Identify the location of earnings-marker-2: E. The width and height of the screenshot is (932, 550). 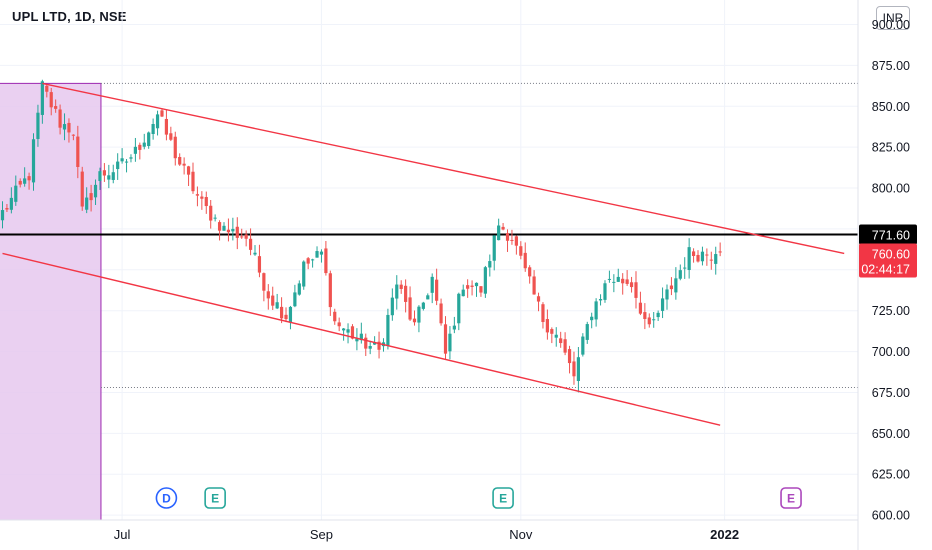
(503, 498).